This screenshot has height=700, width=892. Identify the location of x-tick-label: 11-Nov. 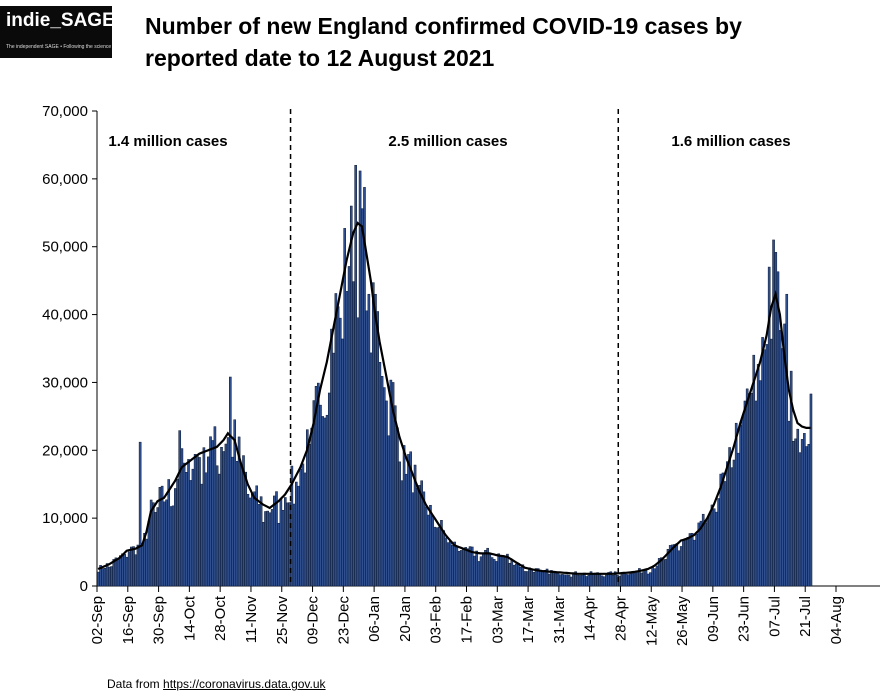
(251, 620).